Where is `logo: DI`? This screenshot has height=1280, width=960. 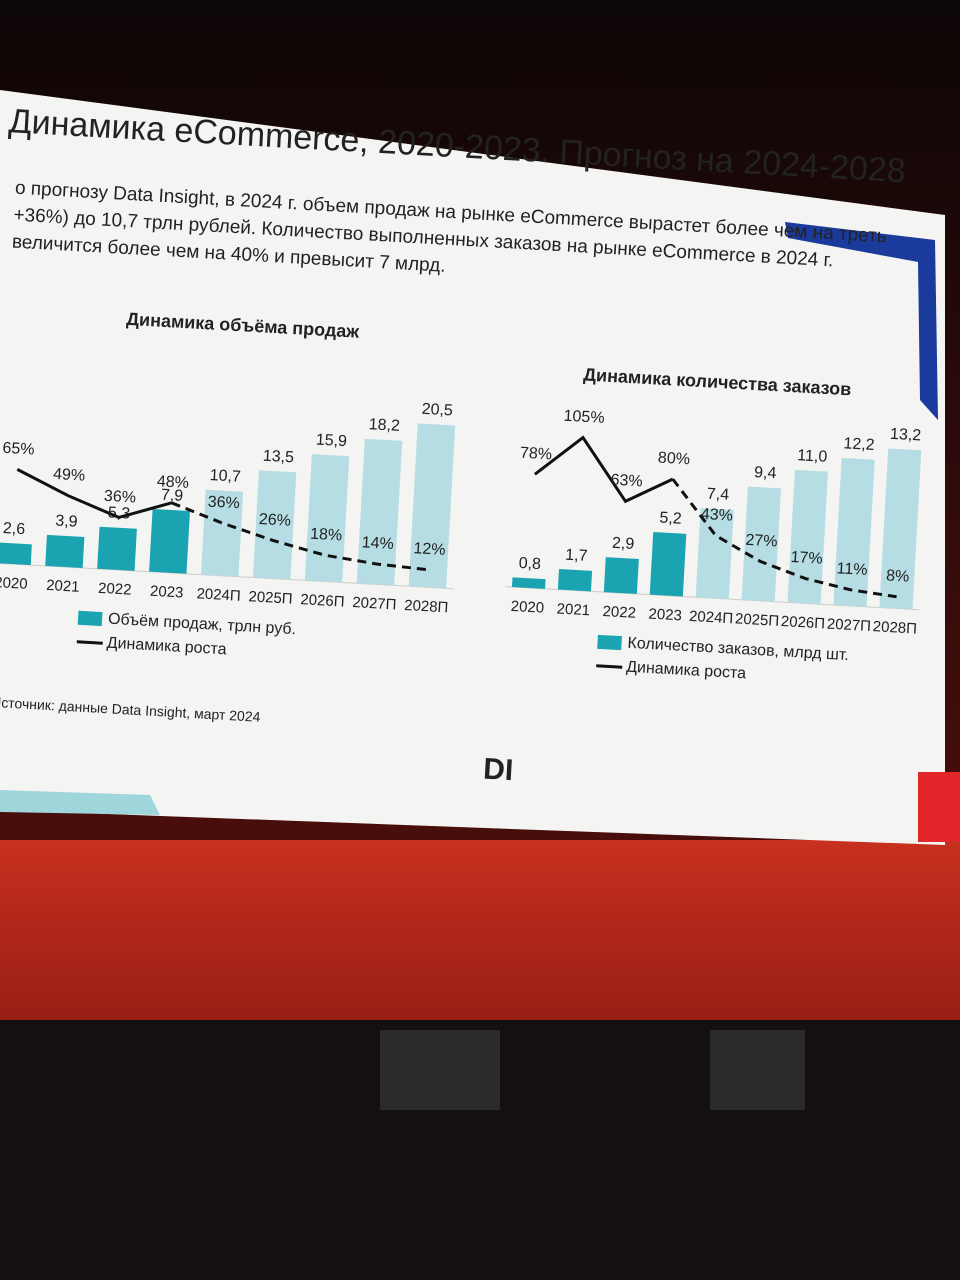 logo: DI is located at coordinates (498, 770).